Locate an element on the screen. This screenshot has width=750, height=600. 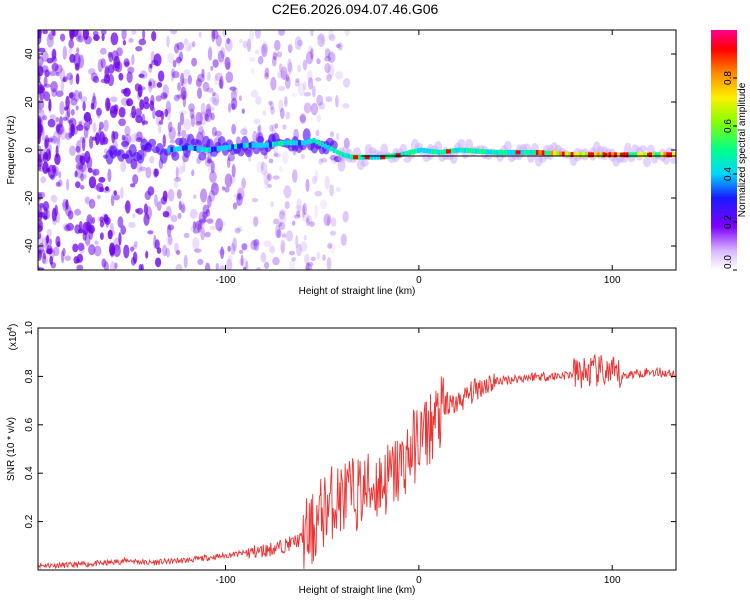
ridge-hotspot is located at coordinates (591, 154).